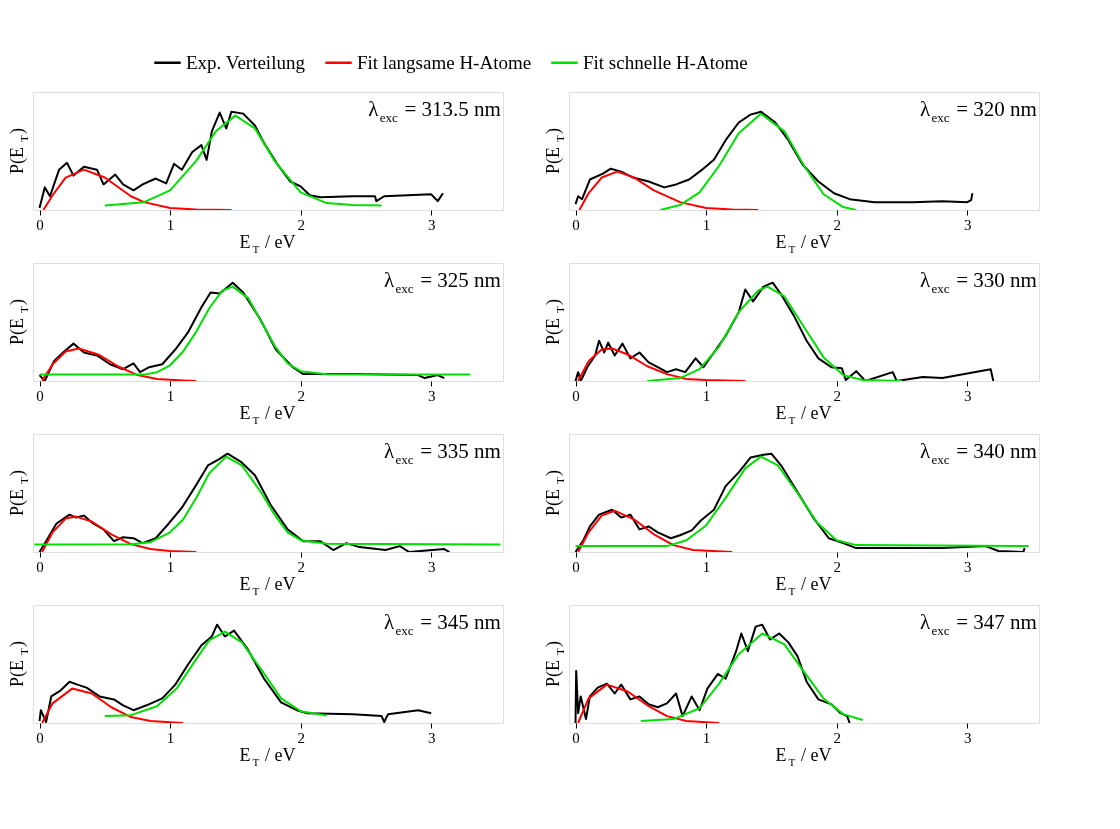 This screenshot has height=829, width=1120. I want to click on legend-label: Fit langsame H-Atome, so click(444, 62).